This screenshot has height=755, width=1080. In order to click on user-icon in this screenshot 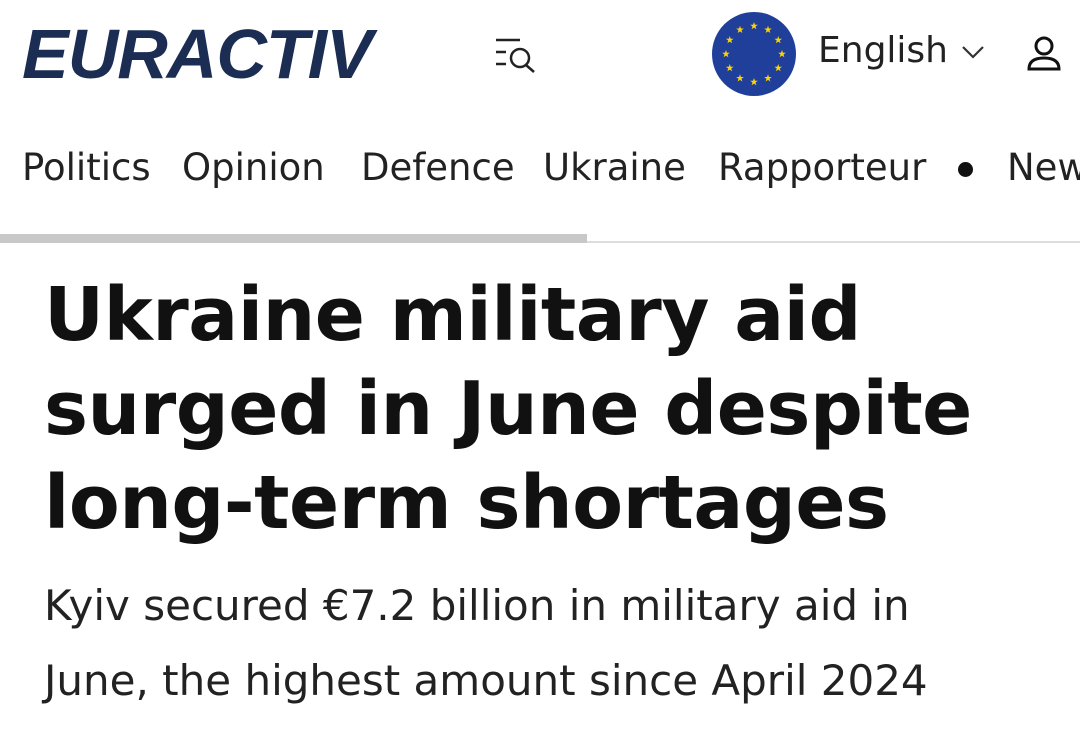, I will do `click(1044, 54)`.